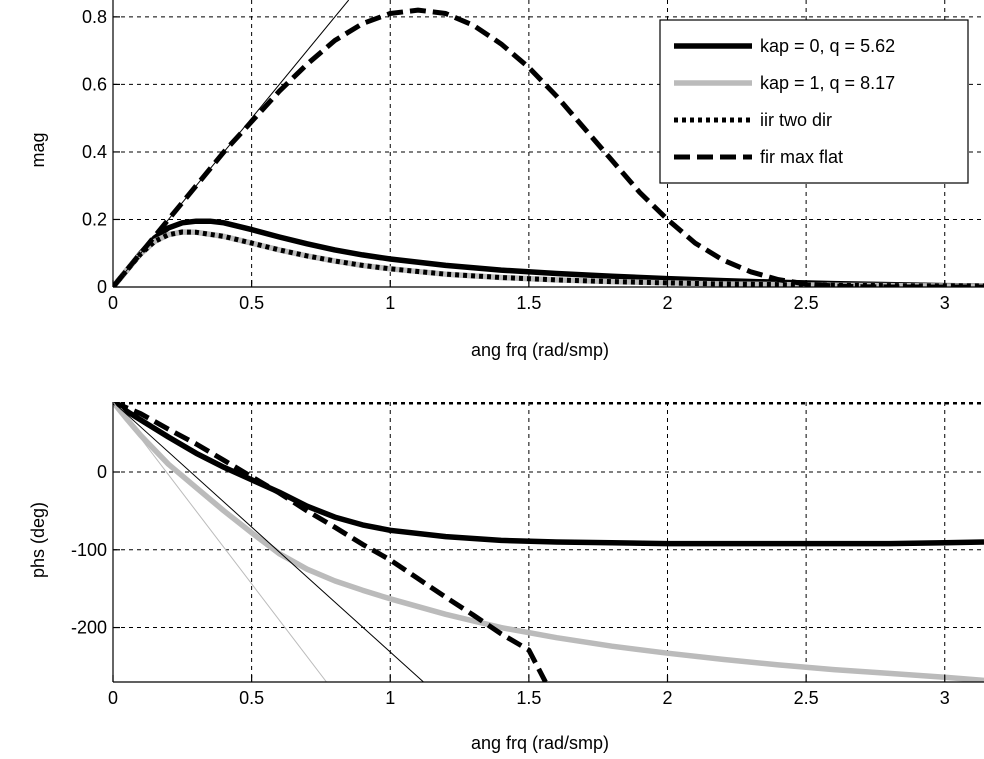  I want to click on phs-xtick-label: 0, so click(113, 698).